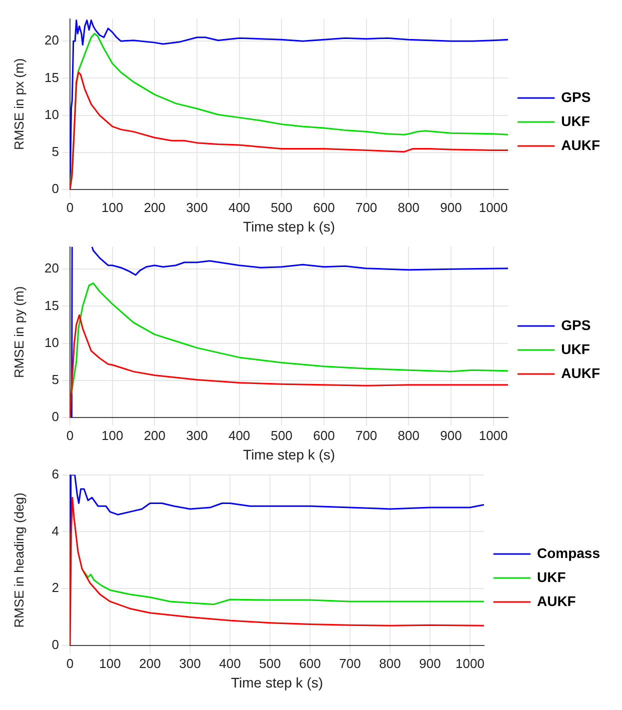 The width and height of the screenshot is (622, 710). Describe the element at coordinates (18, 332) in the screenshot. I see `y-axis-title: RMSE in py (m)` at that location.